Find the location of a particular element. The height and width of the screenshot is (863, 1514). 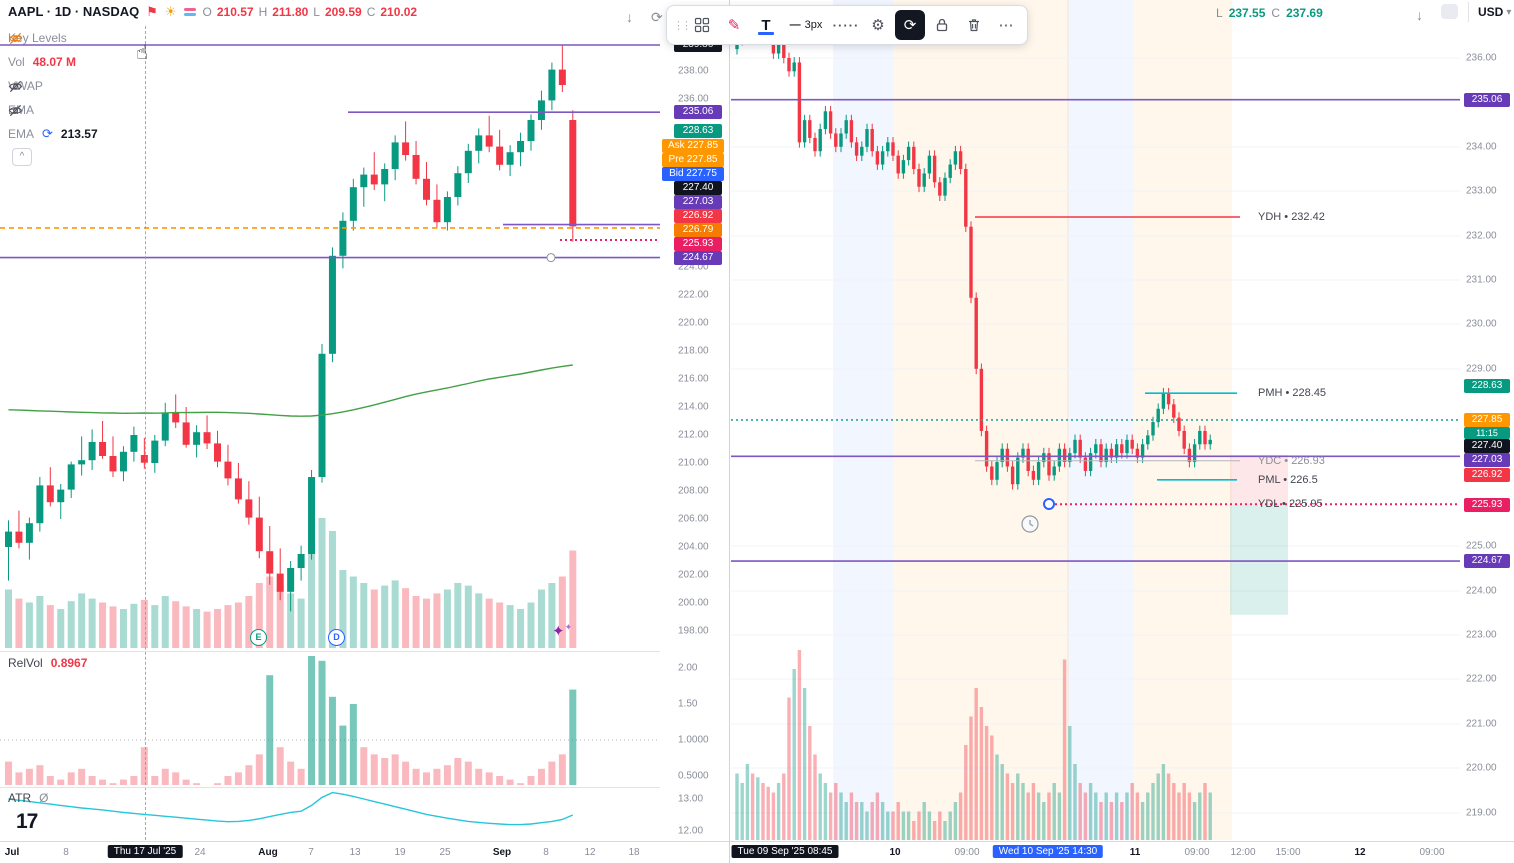

line-style-dotted-icon: ····· is located at coordinates (846, 25).